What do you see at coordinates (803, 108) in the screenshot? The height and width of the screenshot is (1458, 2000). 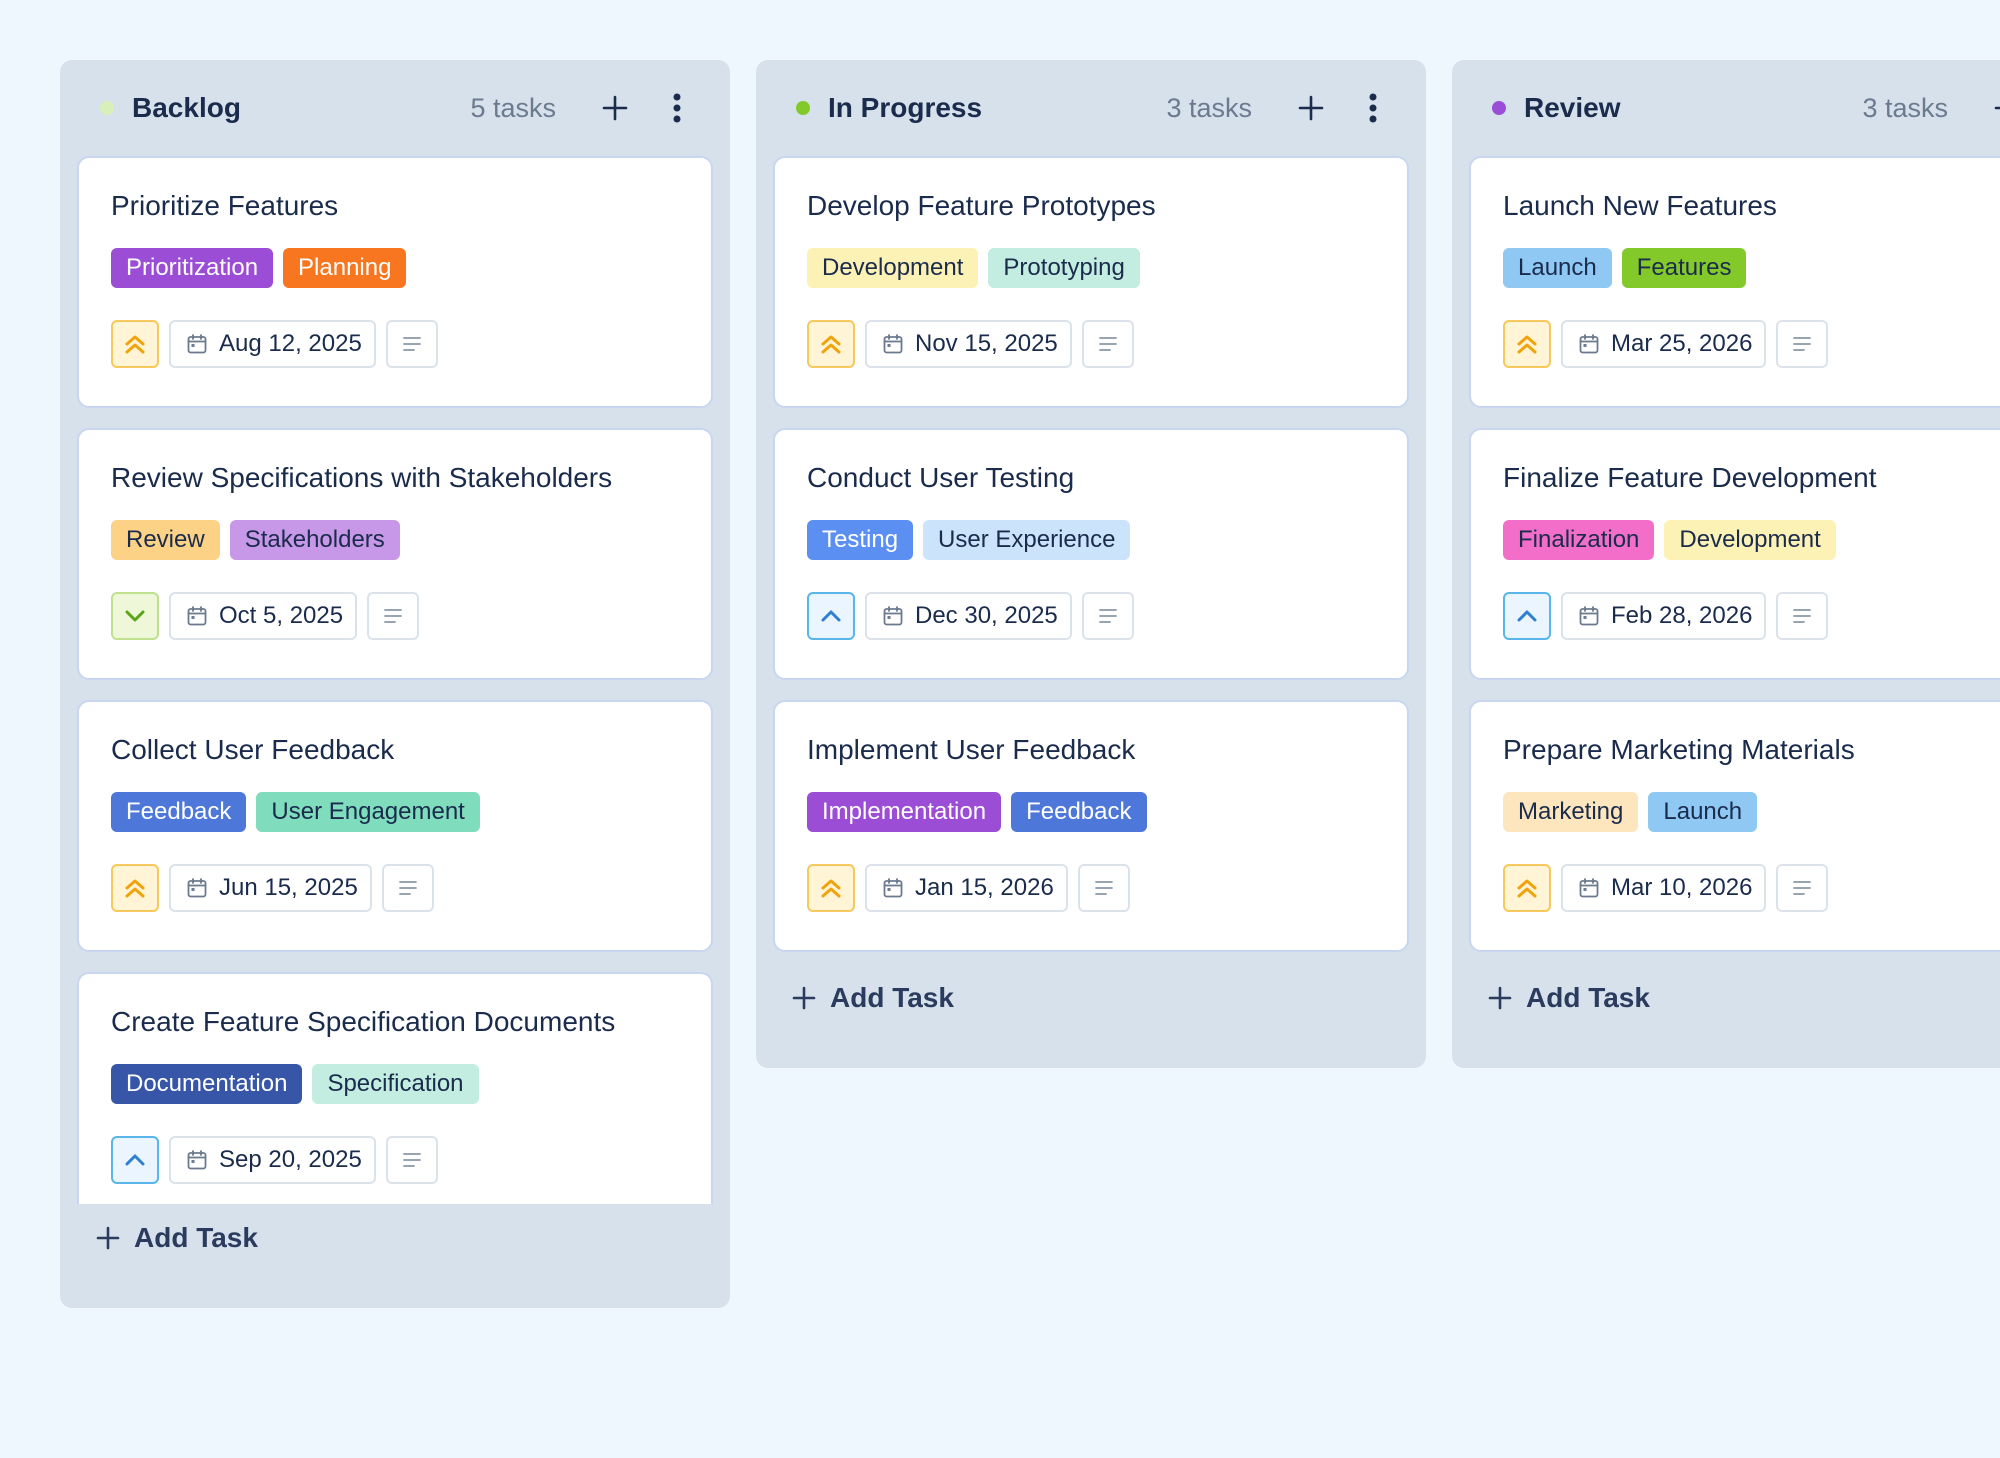 I see `column-status-dot` at bounding box center [803, 108].